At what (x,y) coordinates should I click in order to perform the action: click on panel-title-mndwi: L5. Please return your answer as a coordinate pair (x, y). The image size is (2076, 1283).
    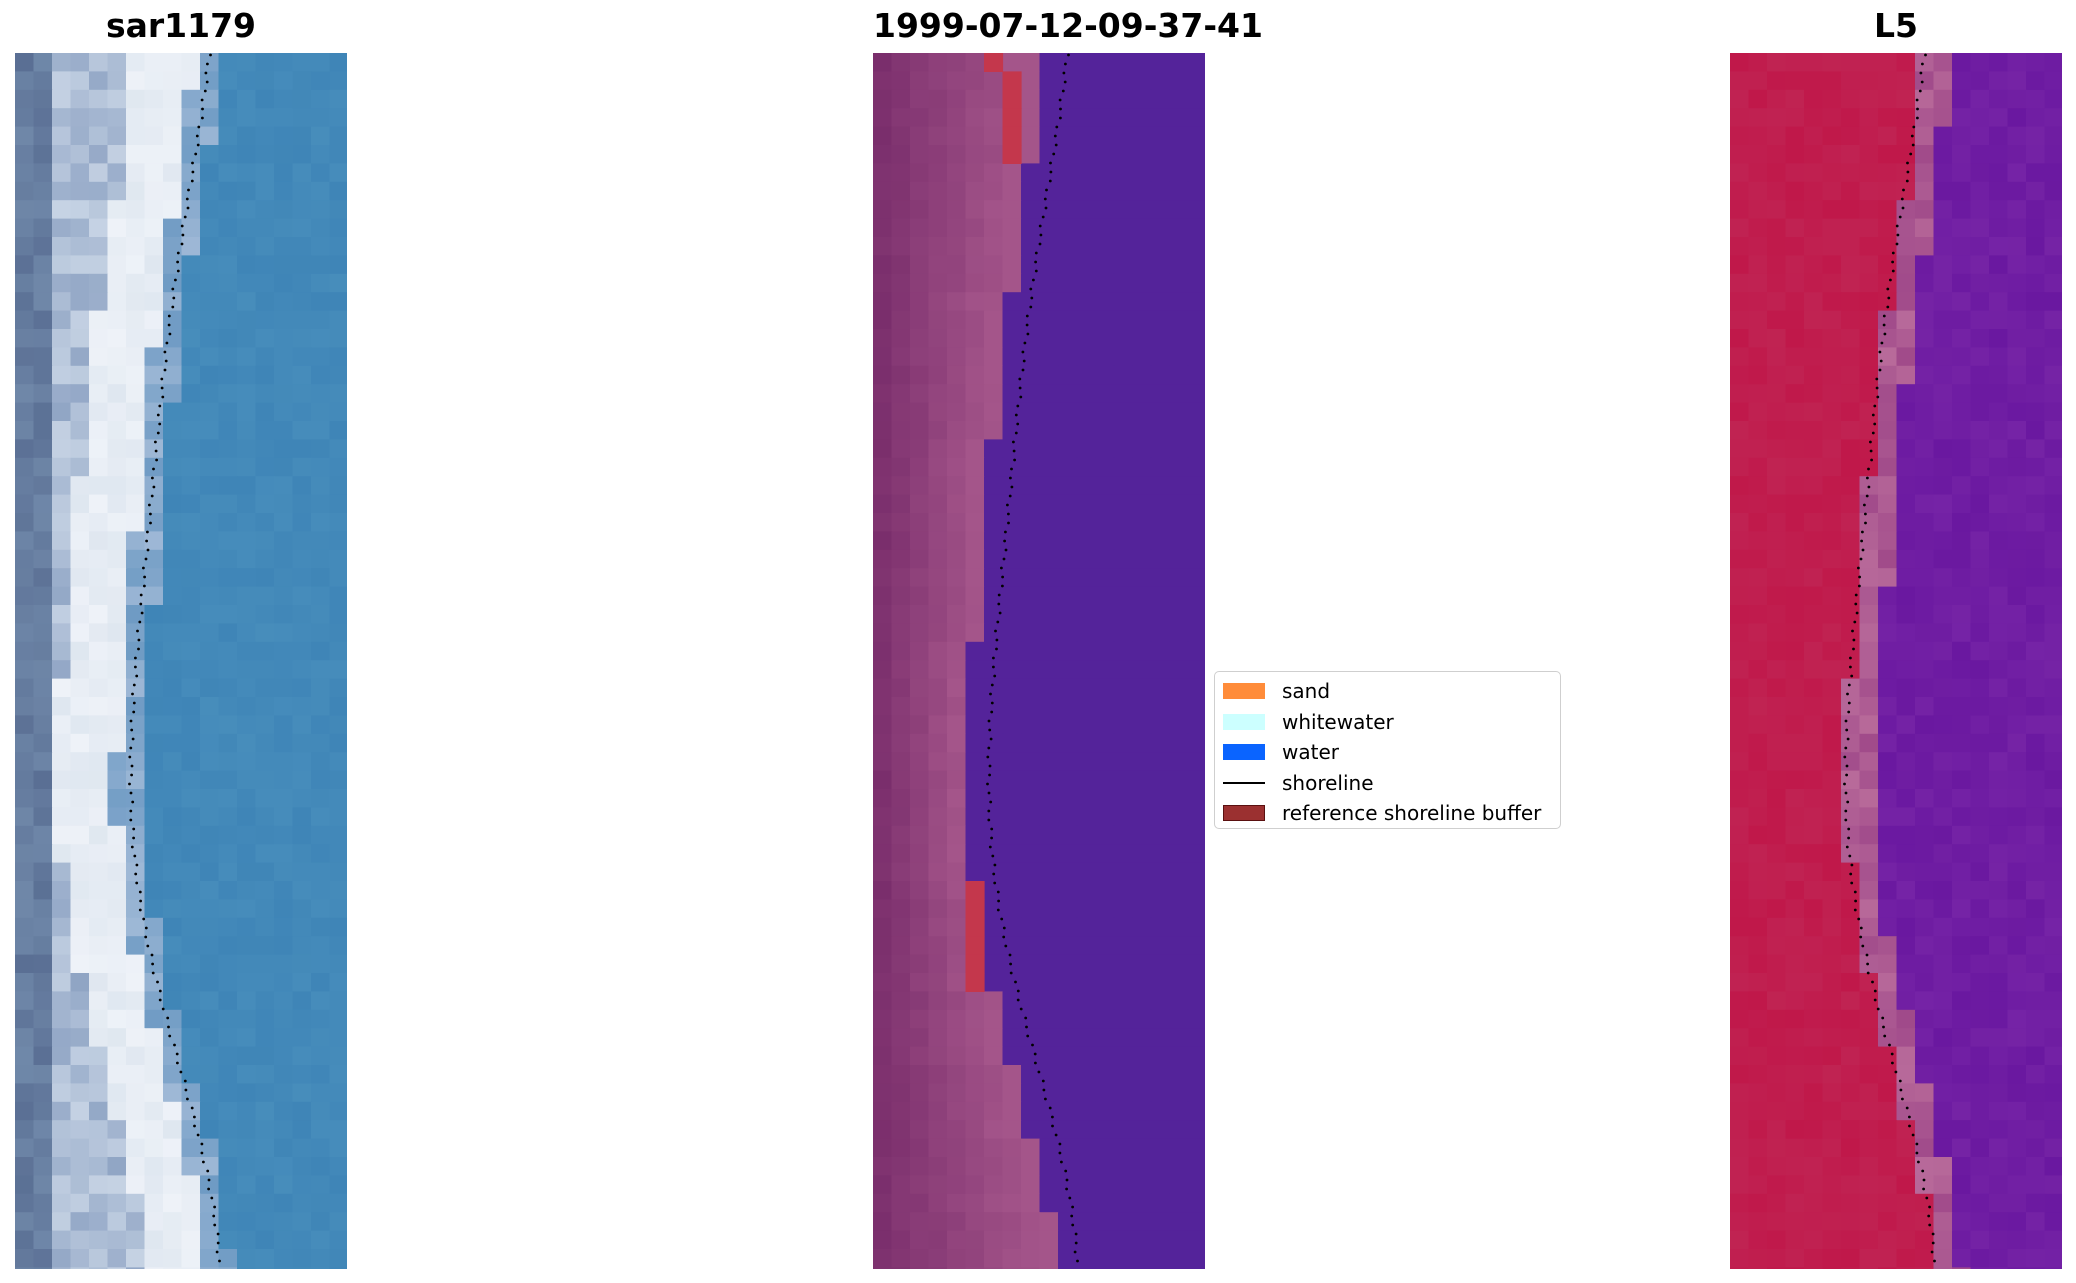
    Looking at the image, I should click on (1896, 25).